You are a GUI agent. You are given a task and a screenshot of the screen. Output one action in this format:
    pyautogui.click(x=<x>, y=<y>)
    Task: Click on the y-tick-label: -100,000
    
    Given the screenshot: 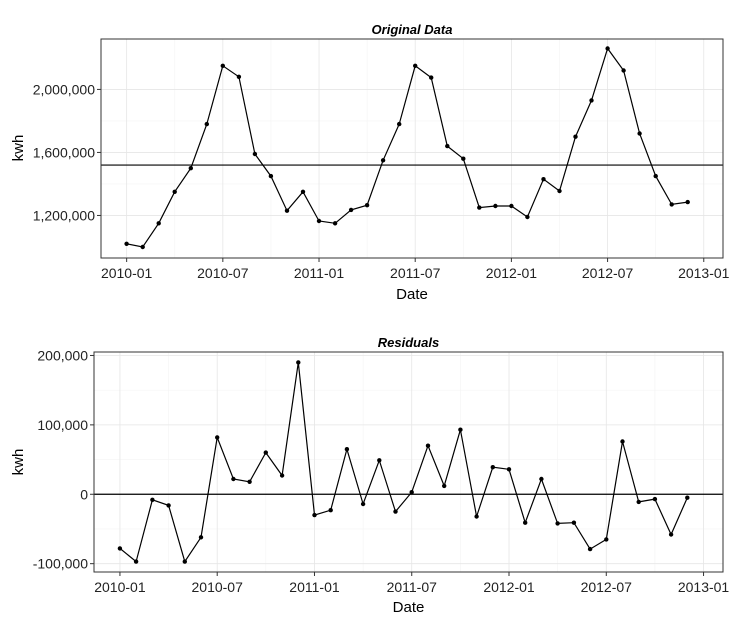 What is the action you would take?
    pyautogui.click(x=60, y=564)
    